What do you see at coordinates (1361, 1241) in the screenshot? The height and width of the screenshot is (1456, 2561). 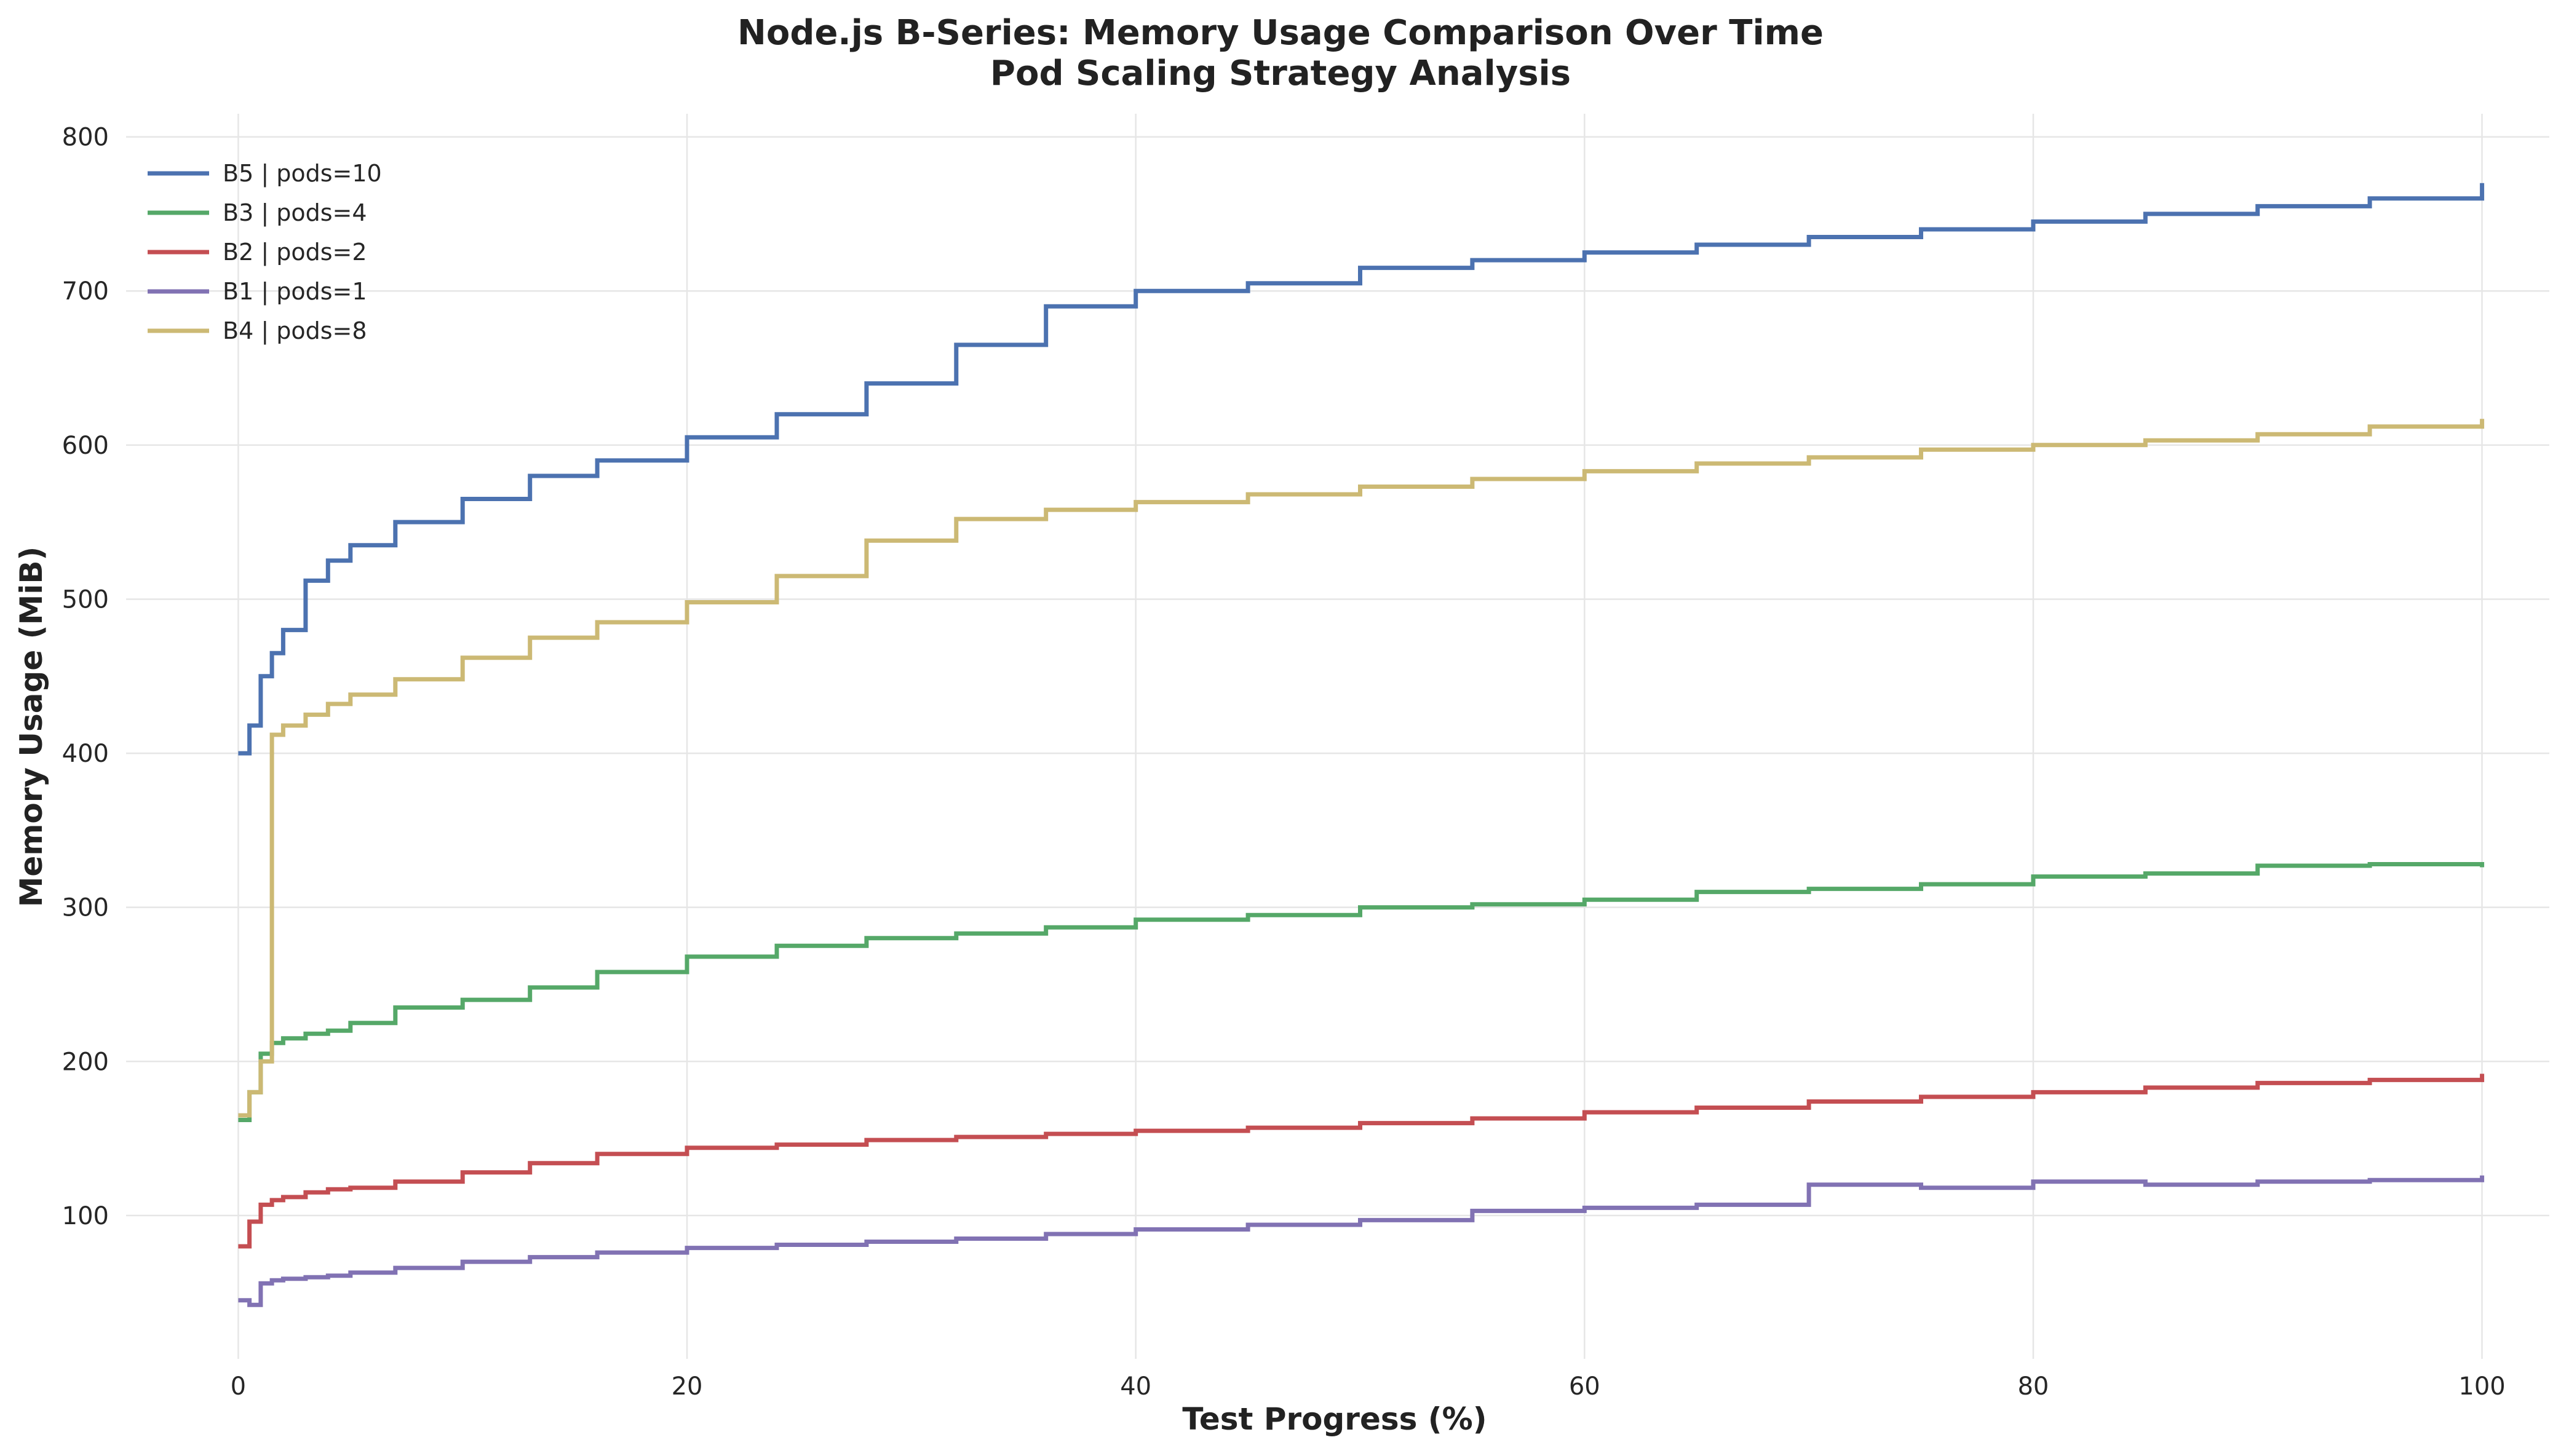 I see `series-line-b1` at bounding box center [1361, 1241].